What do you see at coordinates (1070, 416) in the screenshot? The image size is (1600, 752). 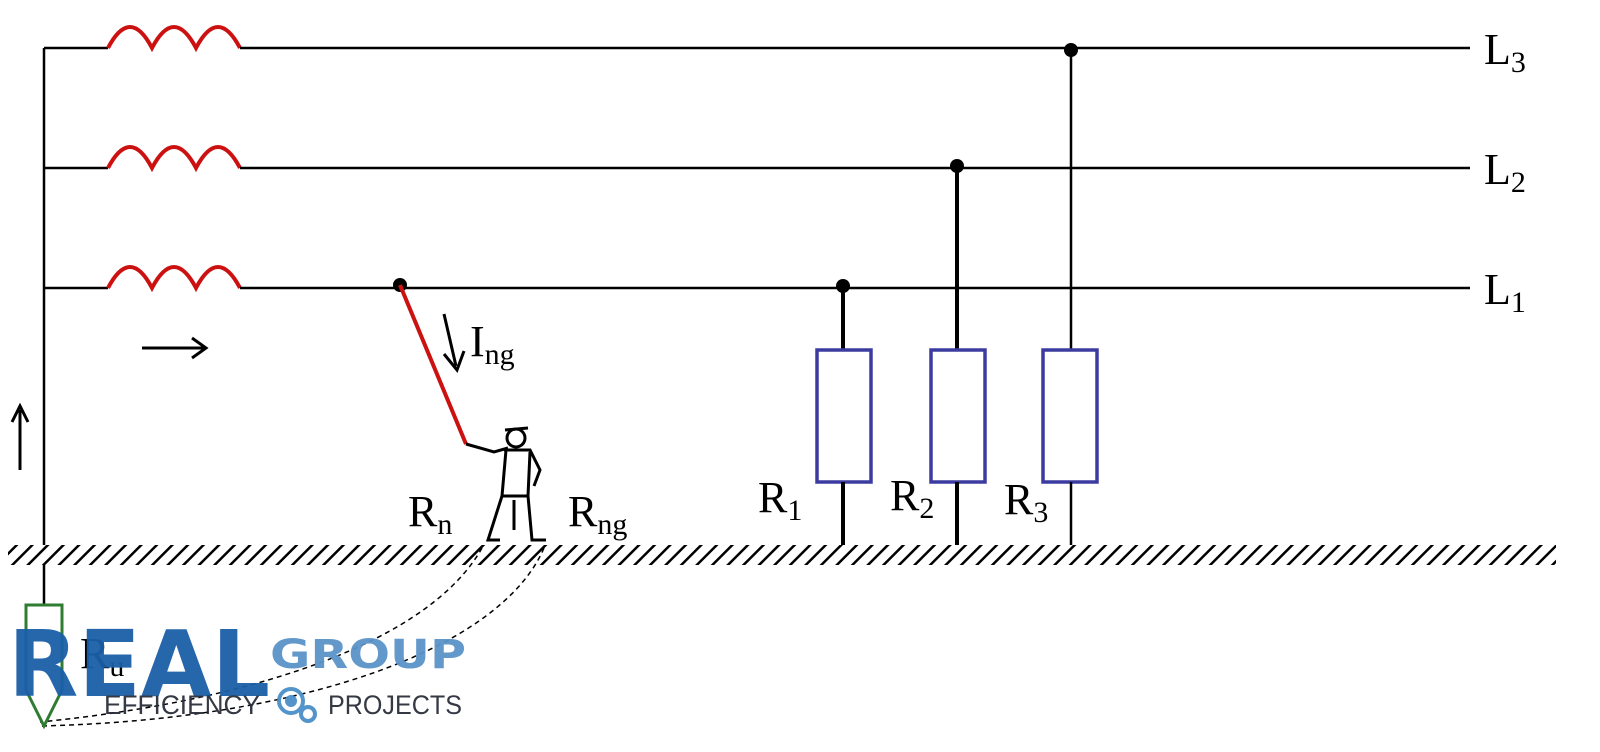 I see `resistor-r3-body` at bounding box center [1070, 416].